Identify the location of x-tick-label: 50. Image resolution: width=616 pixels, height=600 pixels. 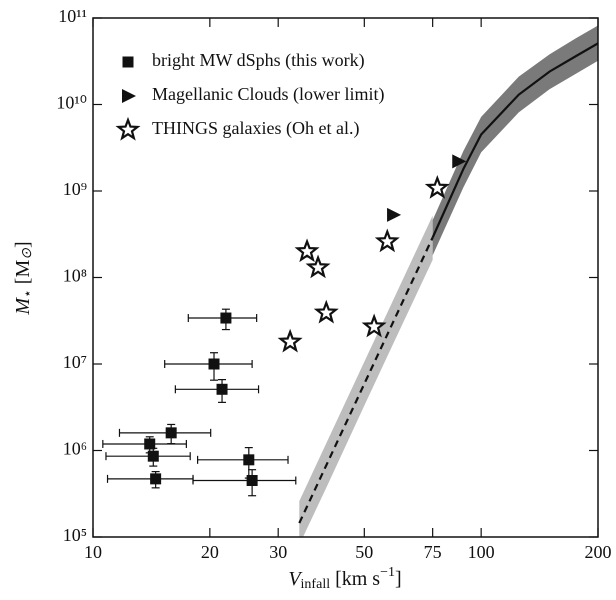
(364, 552).